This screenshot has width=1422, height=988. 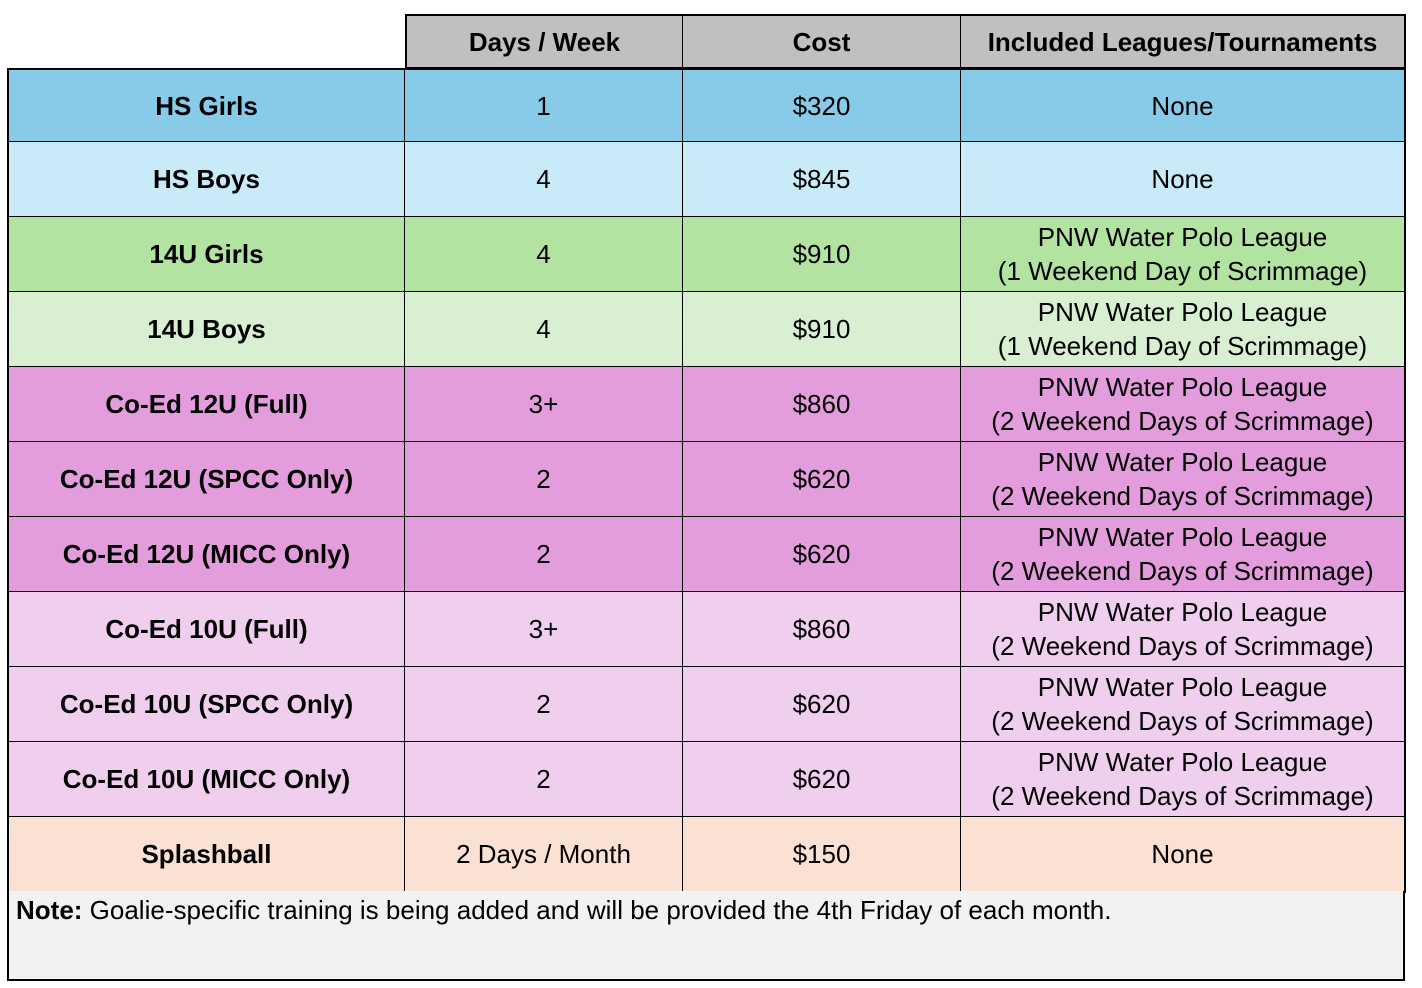 I want to click on days-value: 1, so click(x=543, y=105).